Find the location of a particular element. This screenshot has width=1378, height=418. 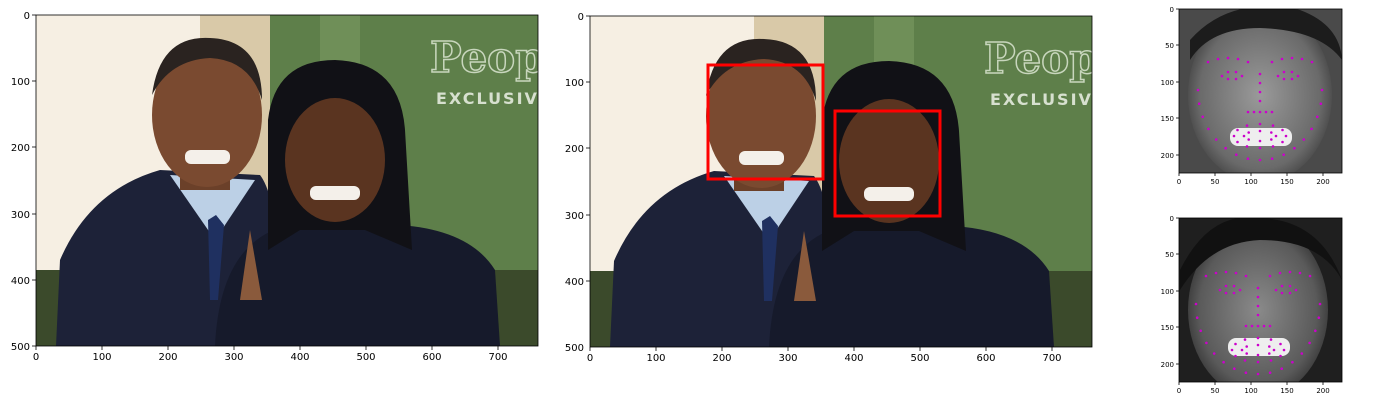

y-axis-face2: 0 50 100 150 200 is located at coordinates (1170, 292).